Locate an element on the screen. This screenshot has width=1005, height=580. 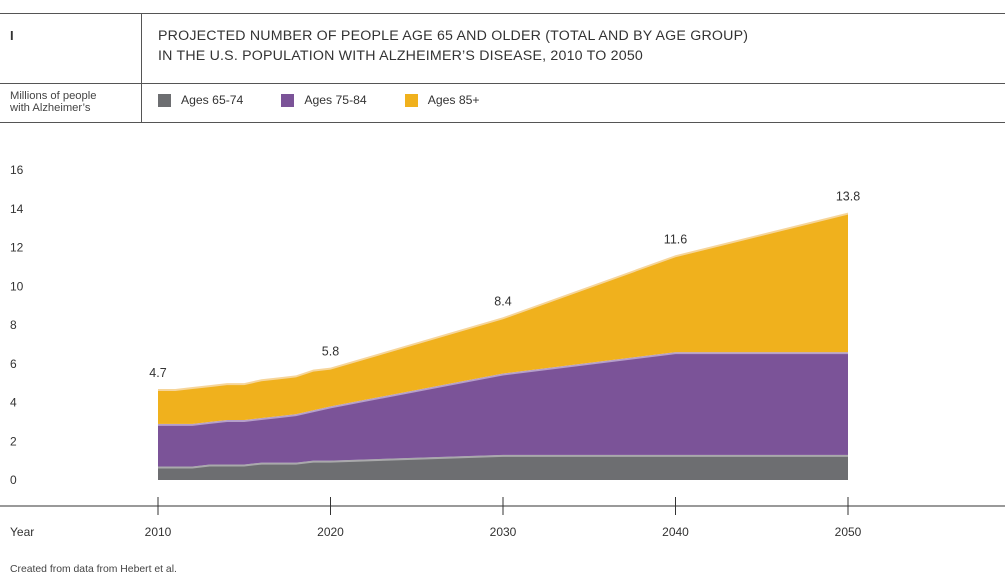
x-tick-label-2010: 2010 is located at coordinates (158, 532).